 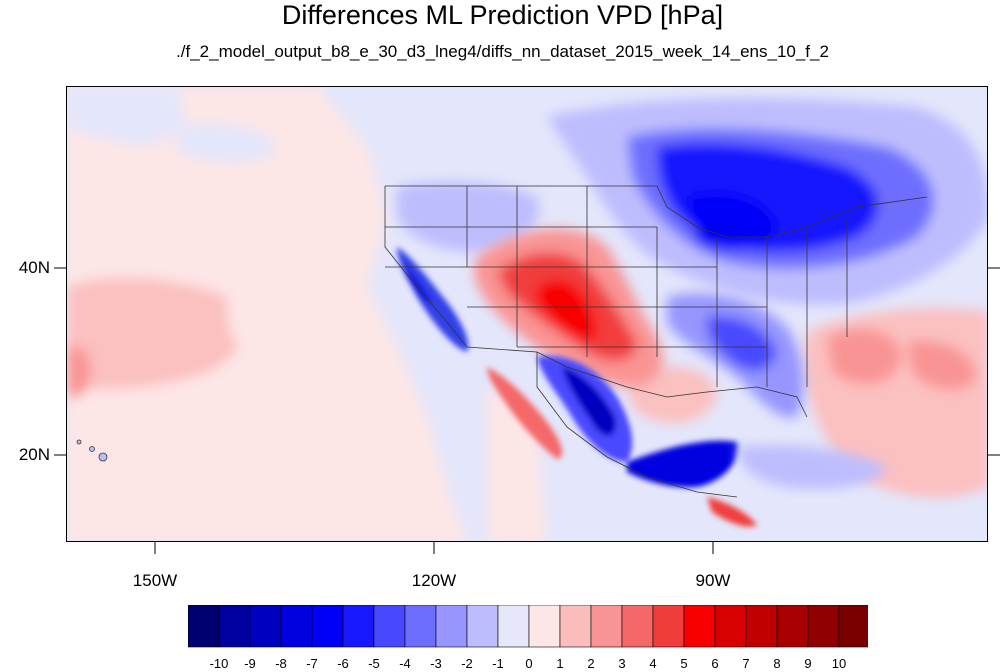 I want to click on atlantic-positive-anomaly, so click(x=807, y=403).